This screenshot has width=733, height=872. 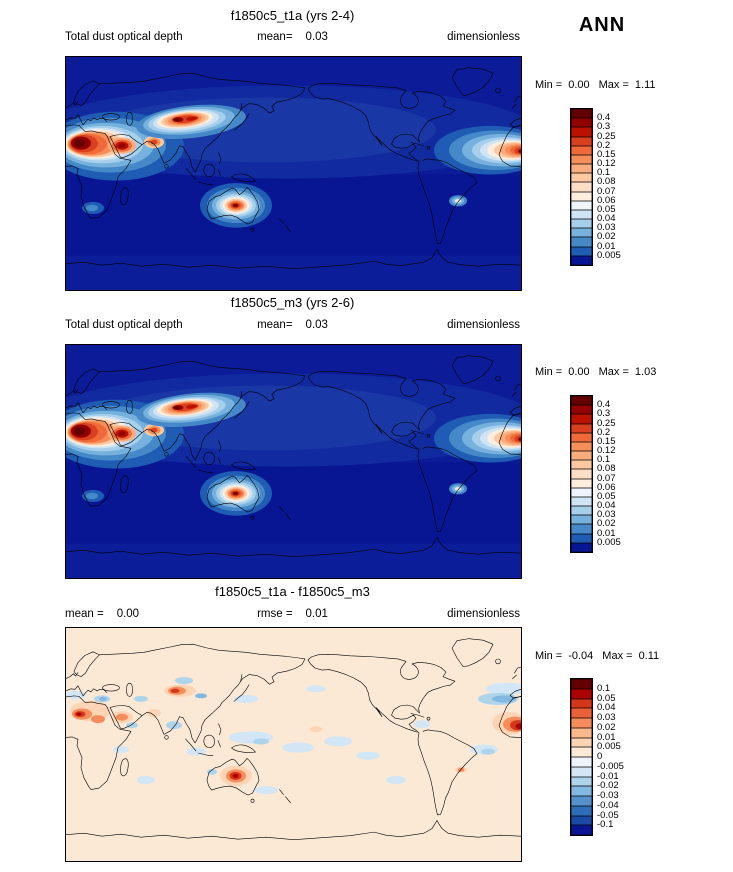 I want to click on colorbar-tick-label: -0.02, so click(x=608, y=786).